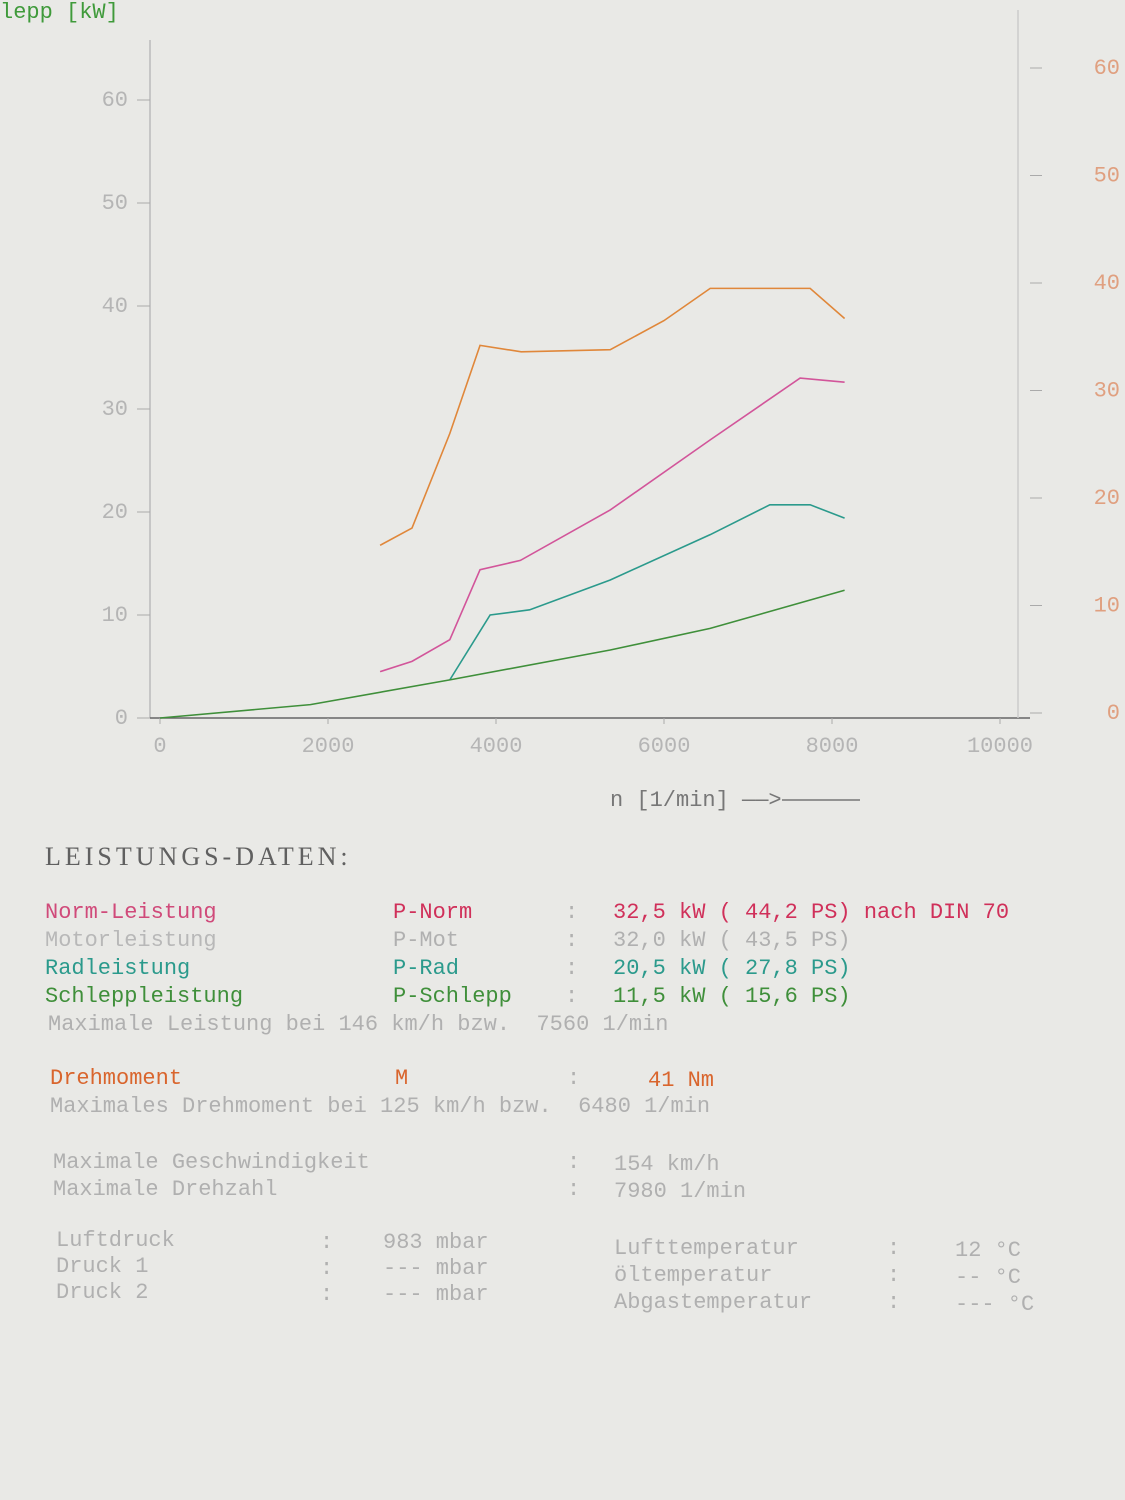 The image size is (1125, 1500). I want to click on y-tick-label: 0, so click(121, 718).